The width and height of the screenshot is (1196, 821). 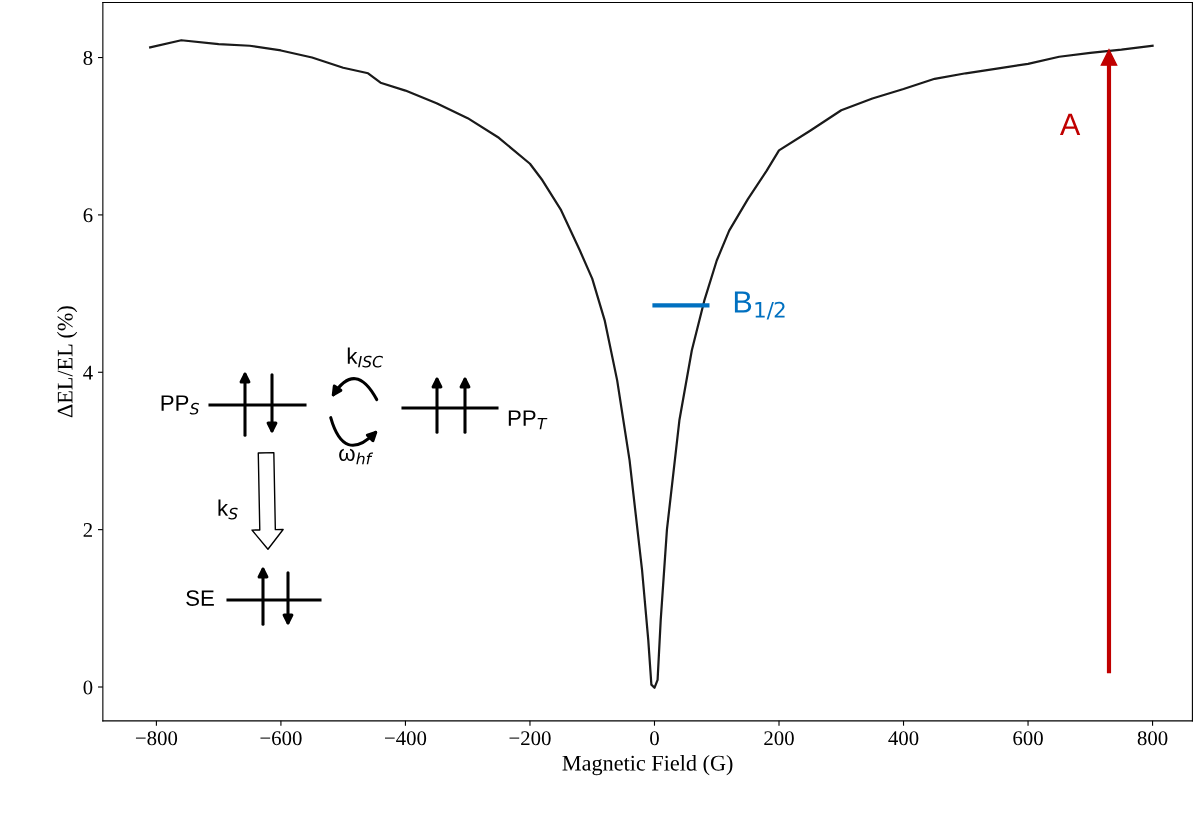 I want to click on y-tick-label: 8, so click(x=88, y=57).